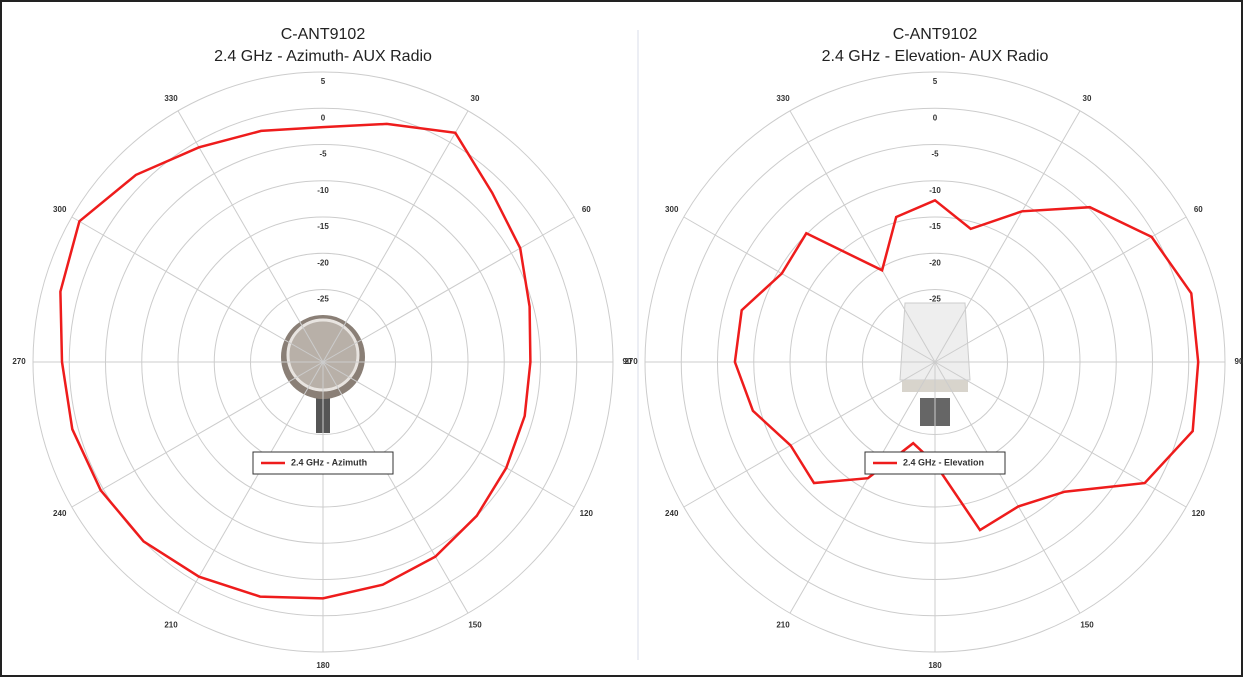  I want to click on legend-label: 2.4 GHz - Azimuth, so click(329, 462).